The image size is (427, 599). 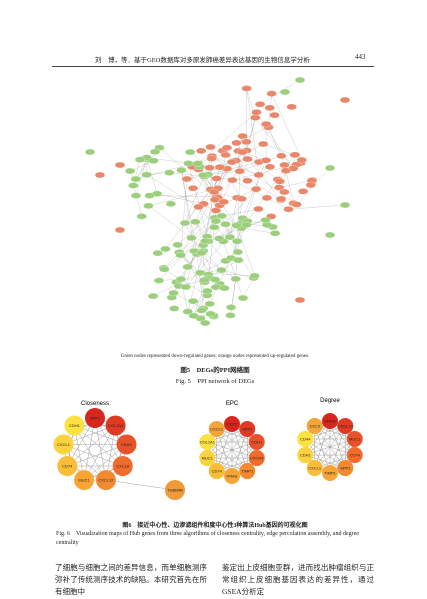 I want to click on hub-label: CXCL8, so click(x=123, y=466).